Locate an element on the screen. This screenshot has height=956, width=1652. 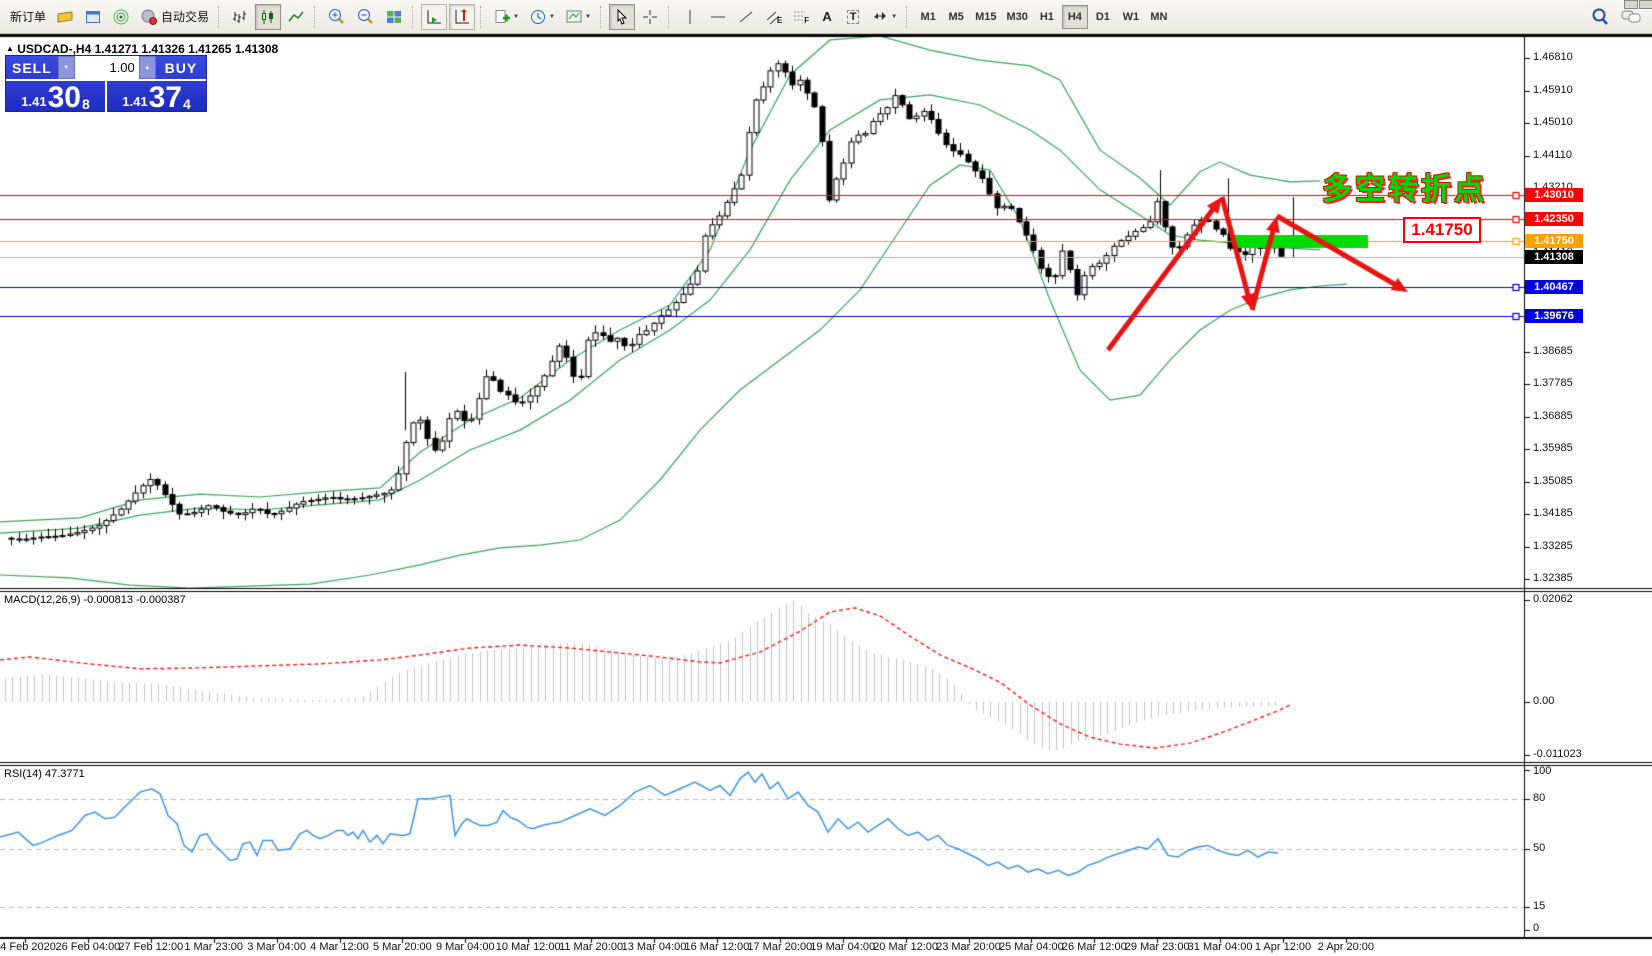
clock-icon is located at coordinates (537, 16).